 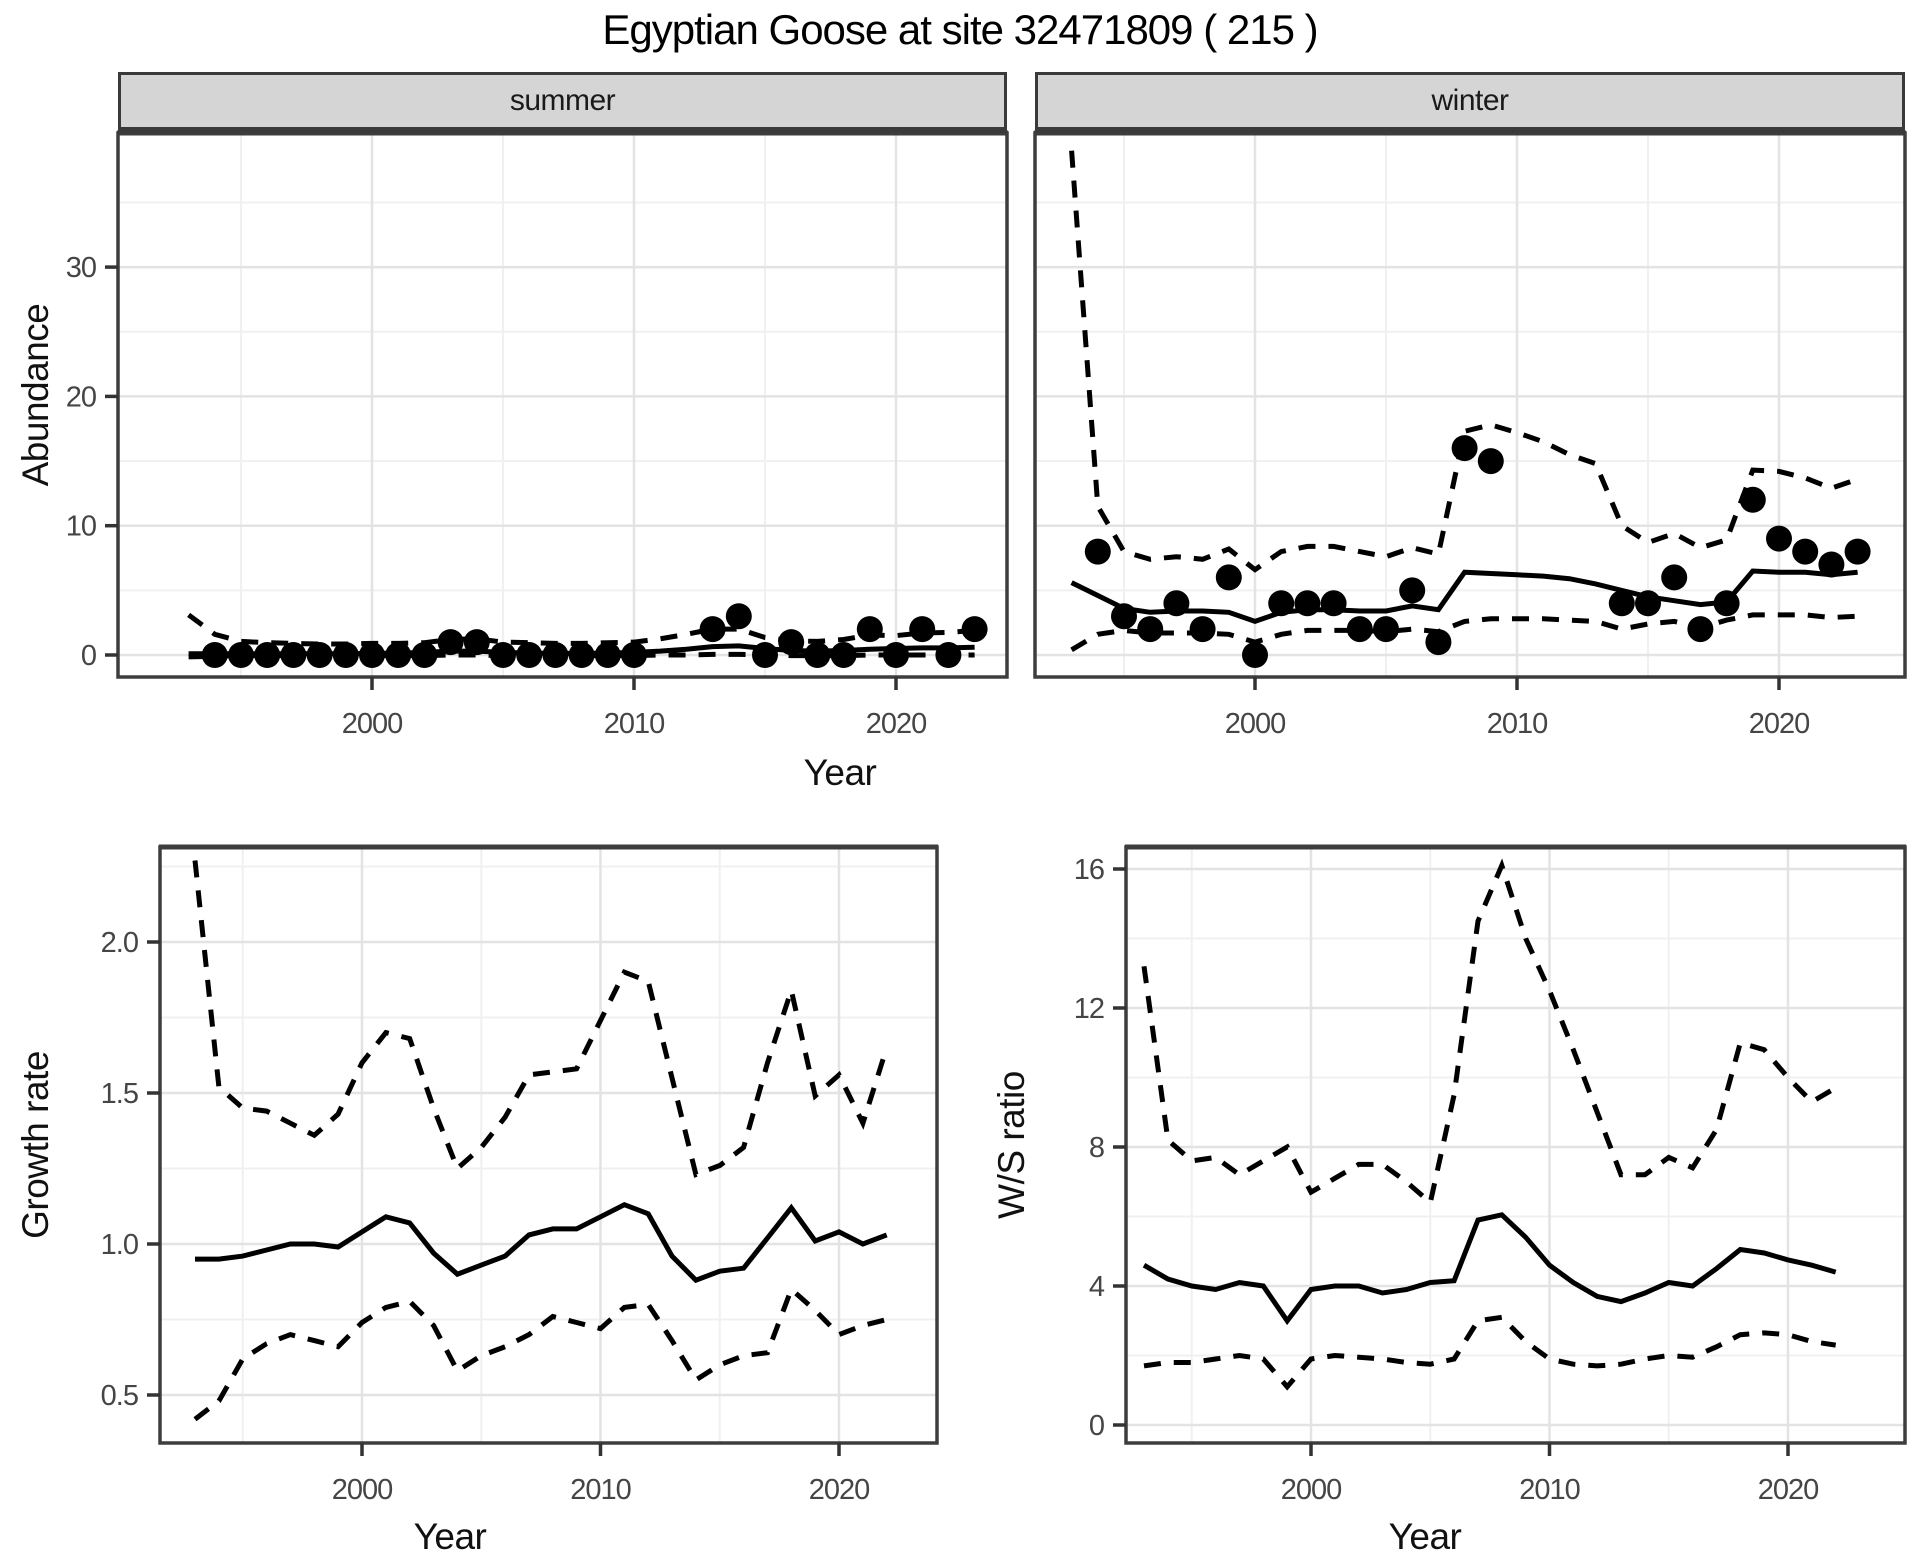 I want to click on facet-label-winter: winter, so click(x=1470, y=100).